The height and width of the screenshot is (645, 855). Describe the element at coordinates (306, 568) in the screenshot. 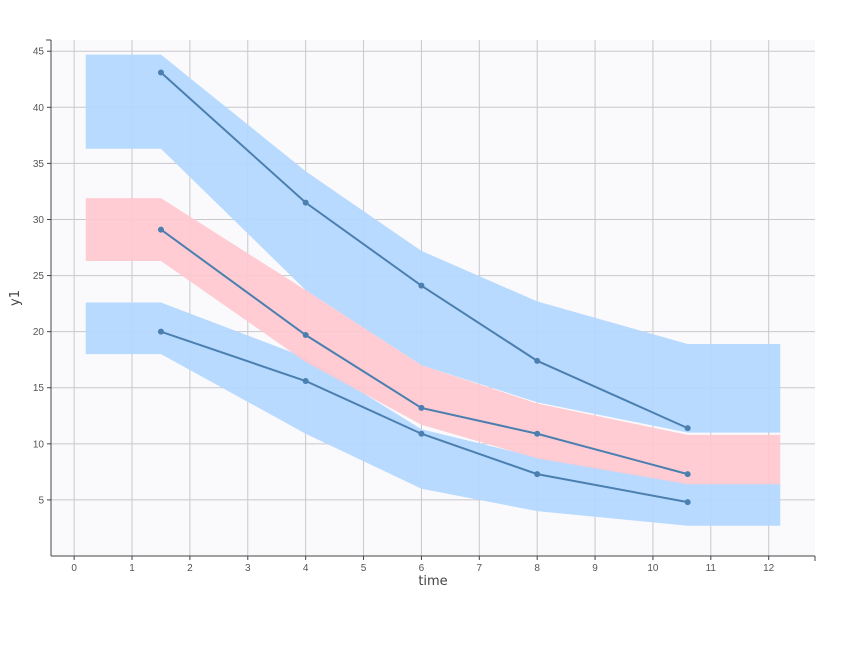

I see `x-tick-label: 4` at that location.